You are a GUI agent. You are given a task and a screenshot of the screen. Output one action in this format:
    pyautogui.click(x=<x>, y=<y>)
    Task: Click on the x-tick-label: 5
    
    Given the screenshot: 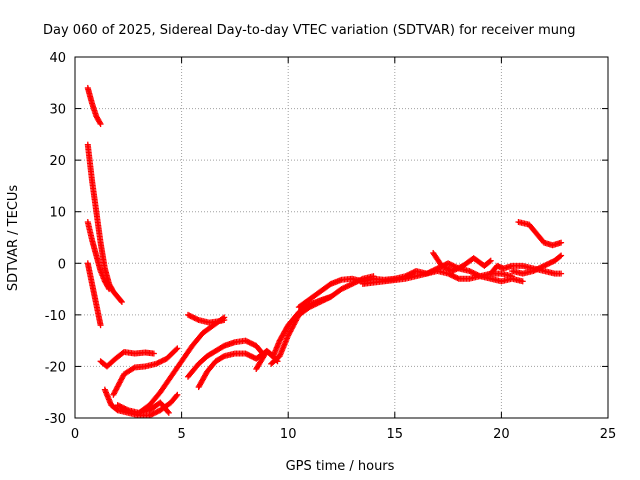 What is the action you would take?
    pyautogui.click(x=181, y=434)
    